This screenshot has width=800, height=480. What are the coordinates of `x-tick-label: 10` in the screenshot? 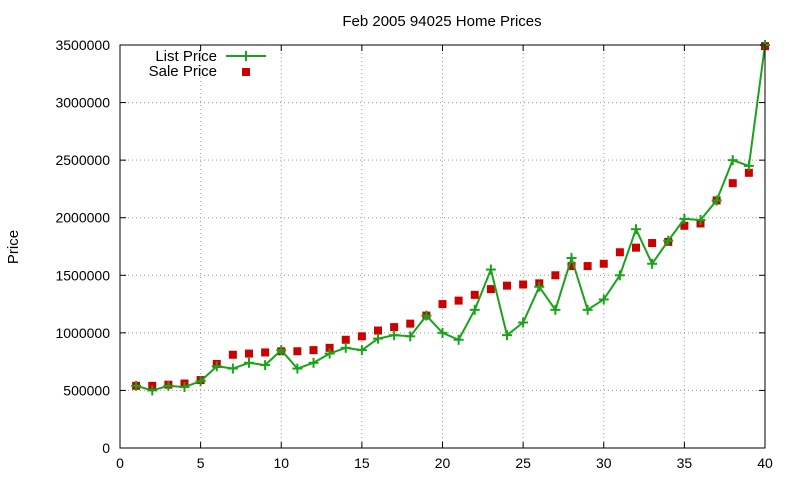 It's located at (281, 463).